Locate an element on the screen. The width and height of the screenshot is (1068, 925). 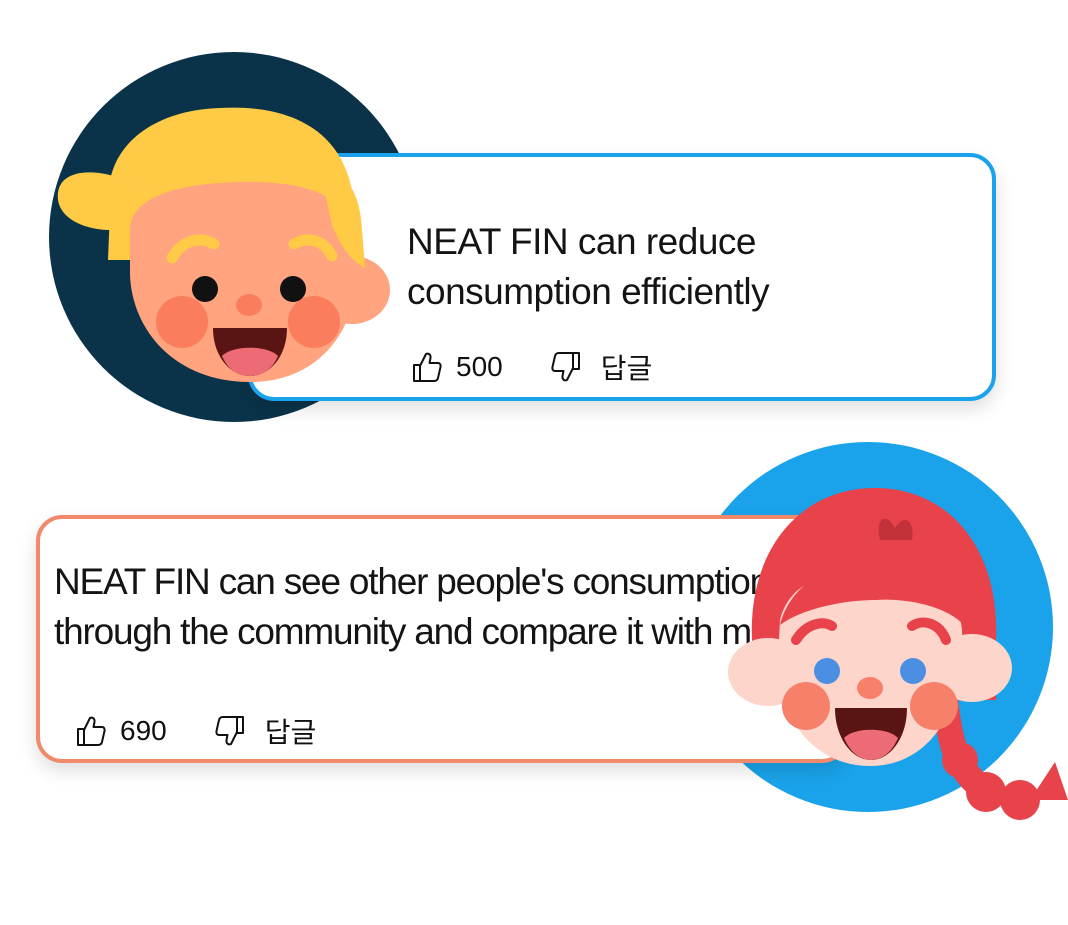
red-haired-girl-avatar is located at coordinates (898, 654).